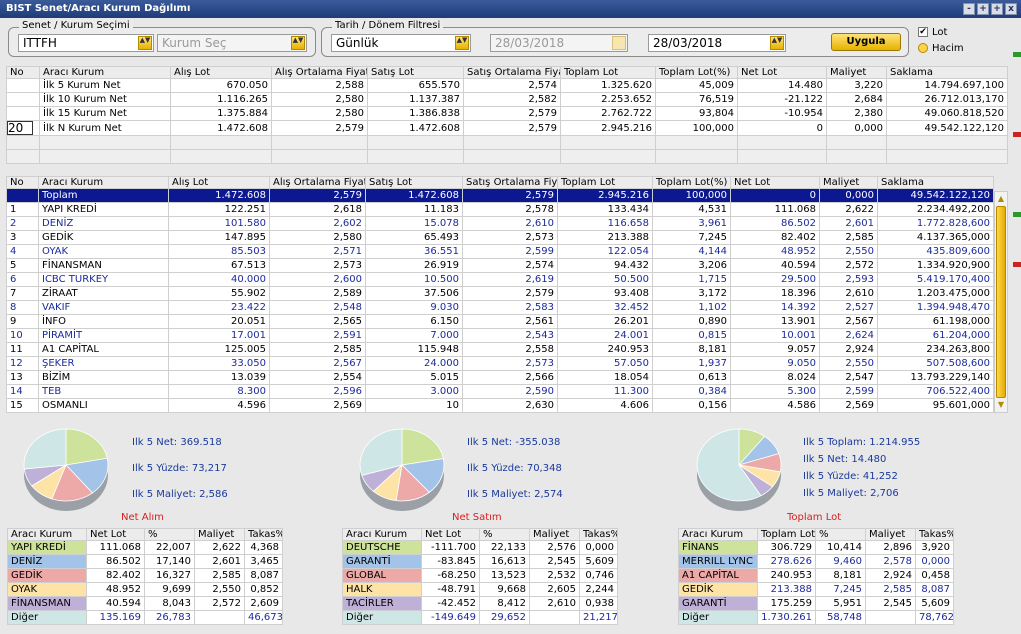 This screenshot has width=1021, height=634. Describe the element at coordinates (934, 561) in the screenshot. I see `panel-cell: 0,000` at that location.